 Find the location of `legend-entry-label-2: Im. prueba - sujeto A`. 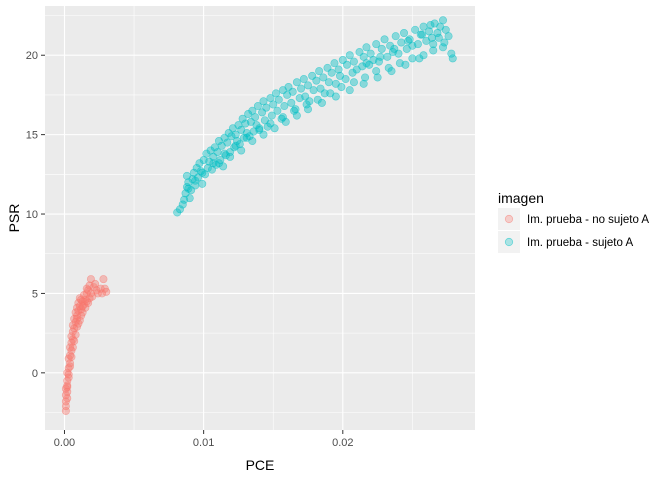

legend-entry-label-2: Im. prueba - sujeto A is located at coordinates (580, 243).